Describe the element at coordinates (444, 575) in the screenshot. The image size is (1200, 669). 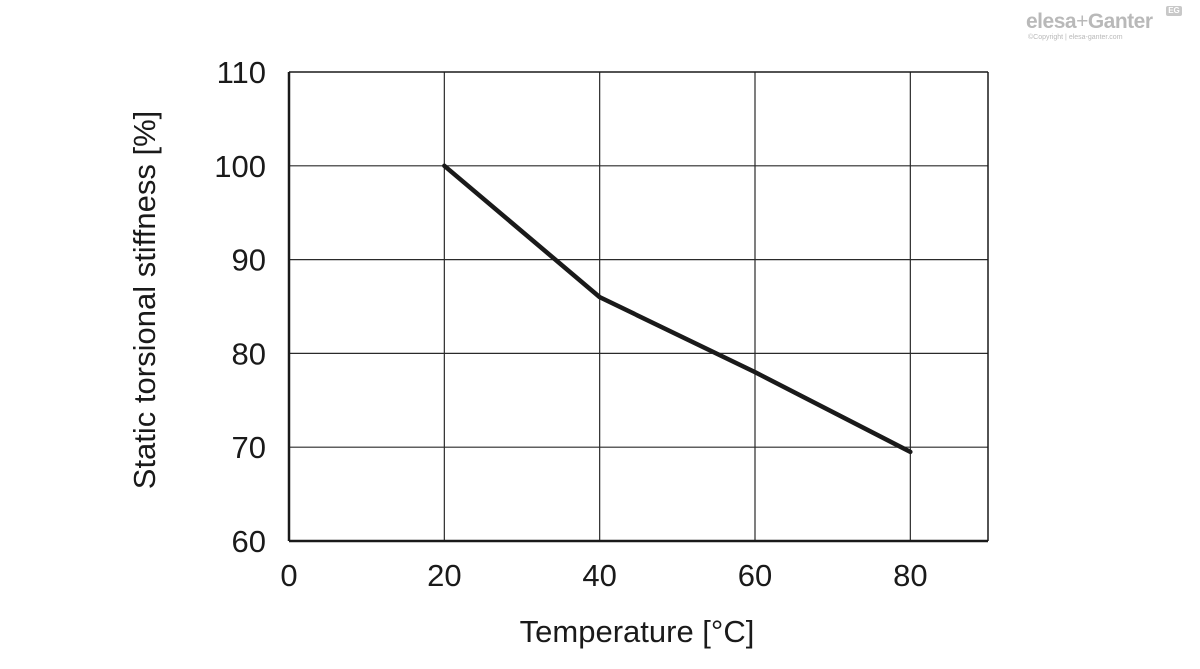
I see `x-tick-20: 20` at that location.